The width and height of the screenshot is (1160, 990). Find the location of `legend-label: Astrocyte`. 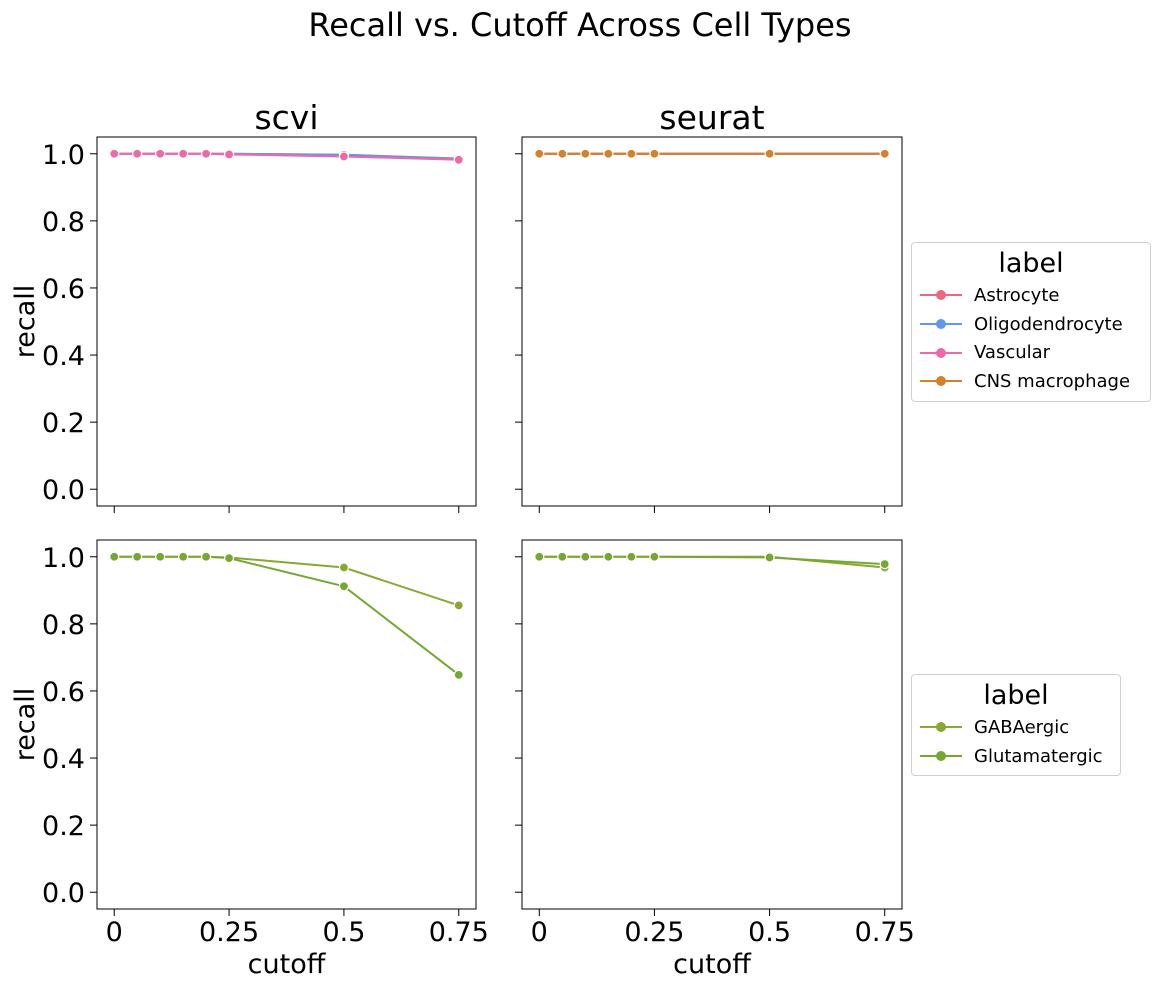

legend-label: Astrocyte is located at coordinates (1017, 295).